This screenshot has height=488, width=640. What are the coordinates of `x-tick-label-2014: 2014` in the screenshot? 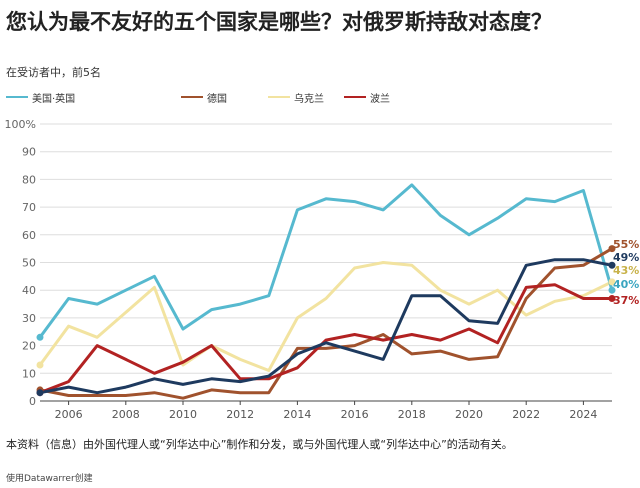 It's located at (297, 414).